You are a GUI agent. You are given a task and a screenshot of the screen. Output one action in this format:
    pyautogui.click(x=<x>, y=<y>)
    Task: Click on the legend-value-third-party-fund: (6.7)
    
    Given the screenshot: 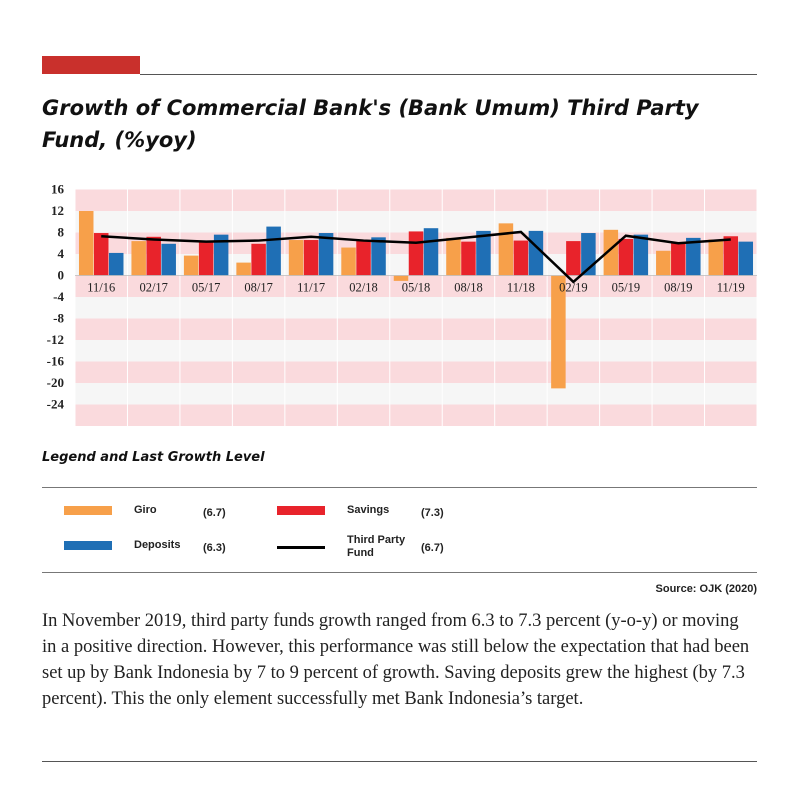 What is the action you would take?
    pyautogui.click(x=432, y=548)
    